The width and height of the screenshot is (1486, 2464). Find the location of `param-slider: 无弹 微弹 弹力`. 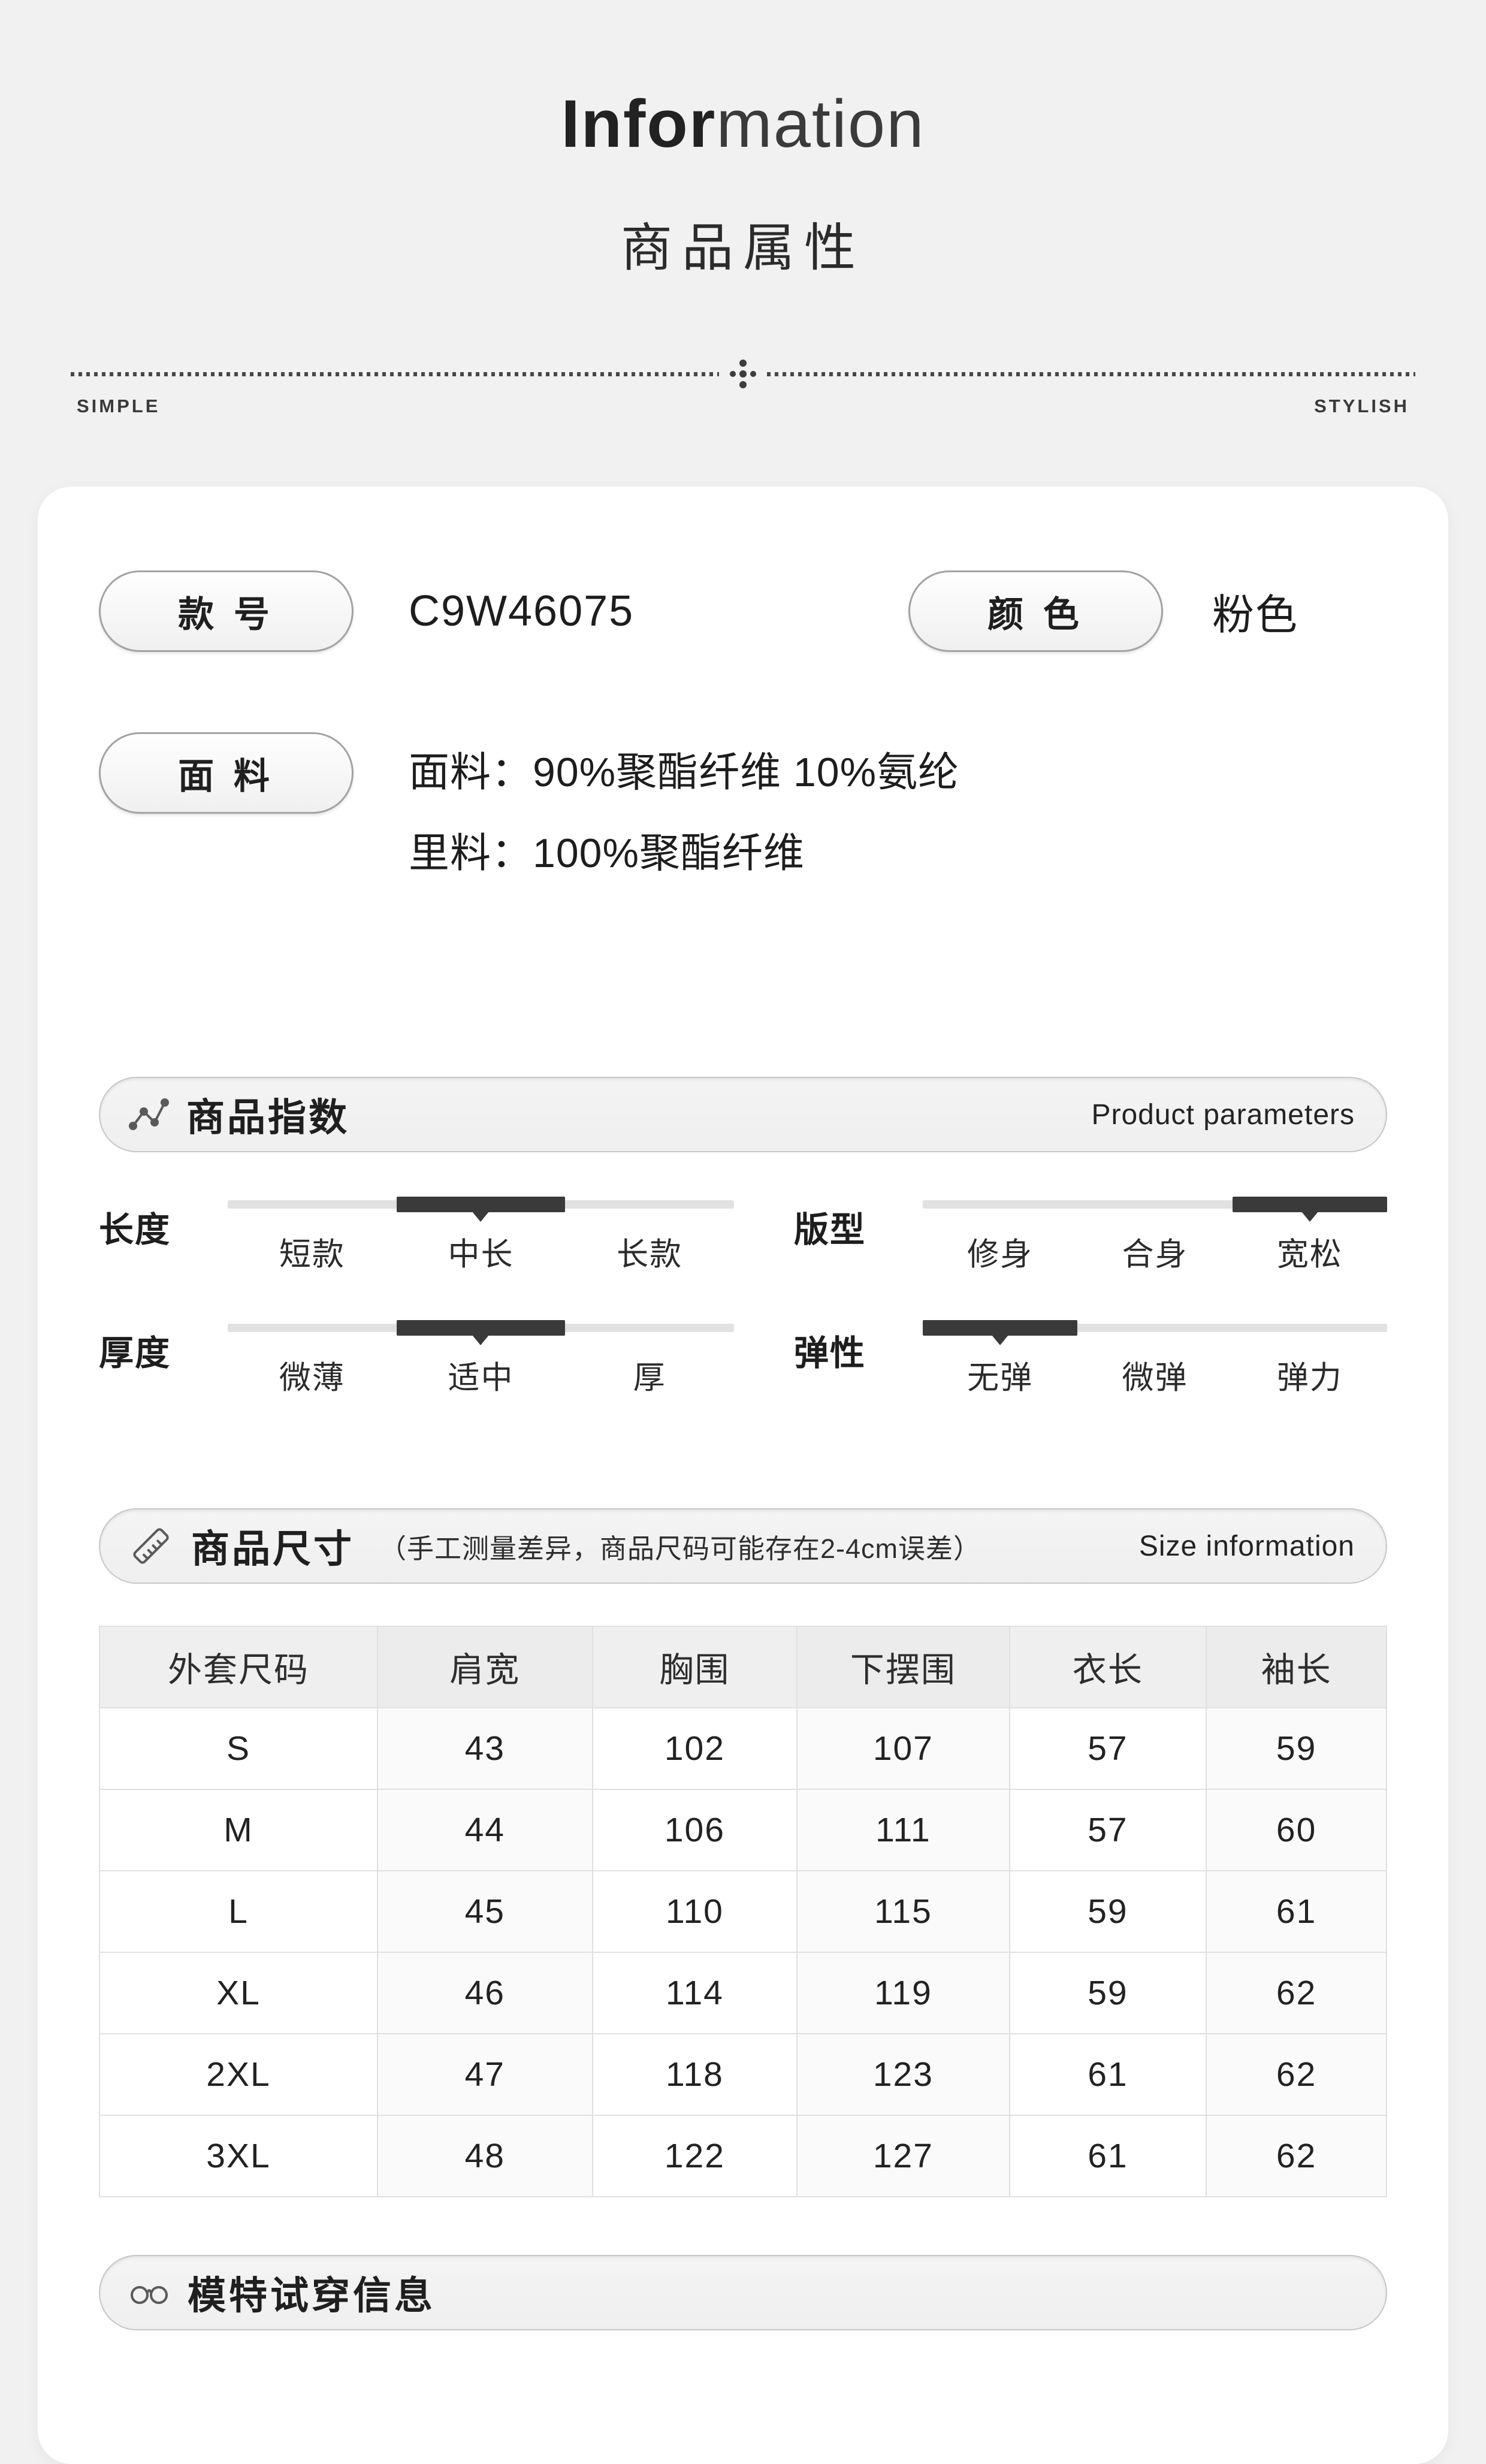

param-slider: 无弹 微弹 弹力 is located at coordinates (1155, 1359).